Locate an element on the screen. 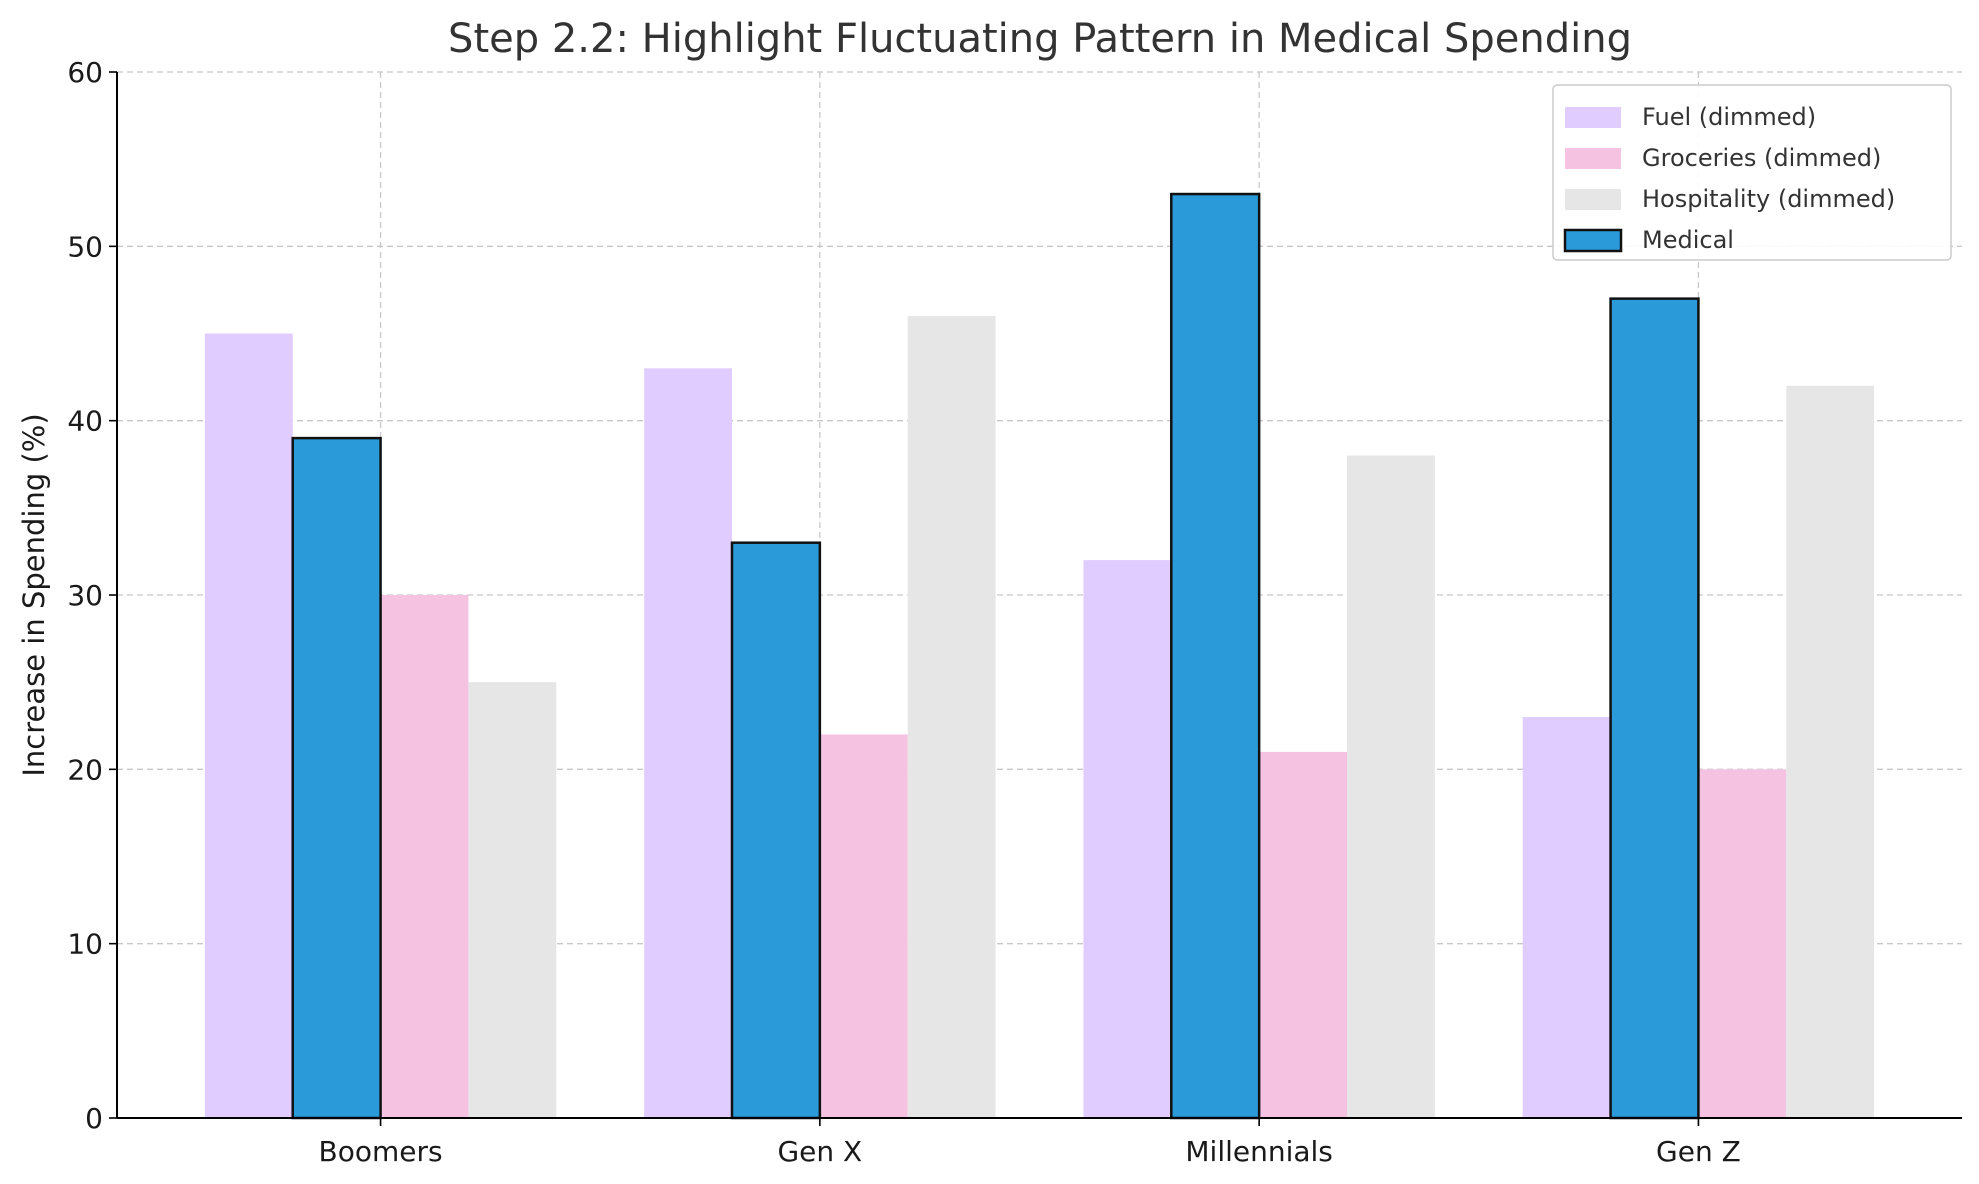 The width and height of the screenshot is (1979, 1184). bar-medical-millennials is located at coordinates (1215, 656).